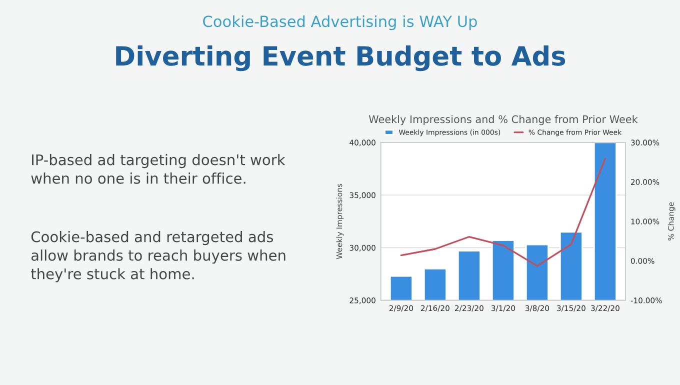 The image size is (680, 385). What do you see at coordinates (503, 212) in the screenshot?
I see `line-series` at bounding box center [503, 212].